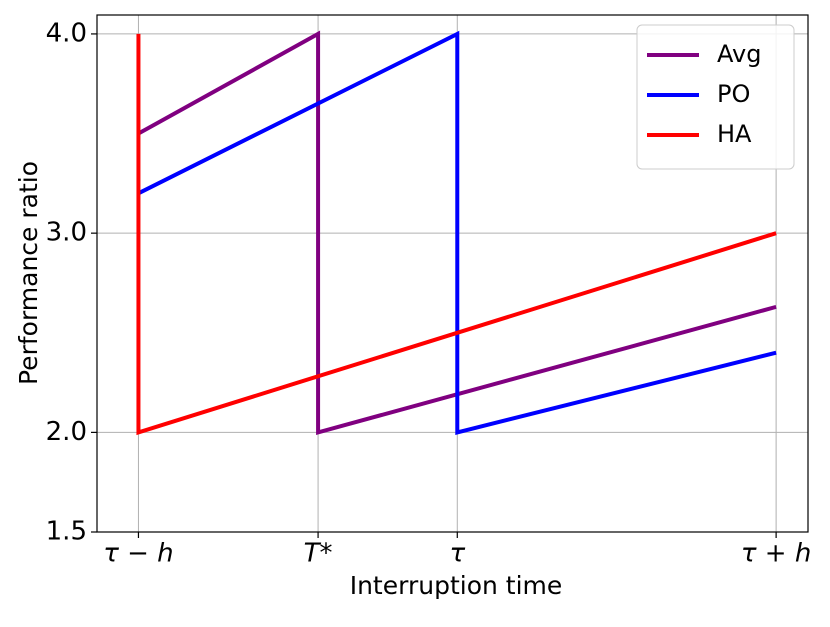 The height and width of the screenshot is (627, 830). Describe the element at coordinates (733, 94) in the screenshot. I see `legend-label: PO` at that location.